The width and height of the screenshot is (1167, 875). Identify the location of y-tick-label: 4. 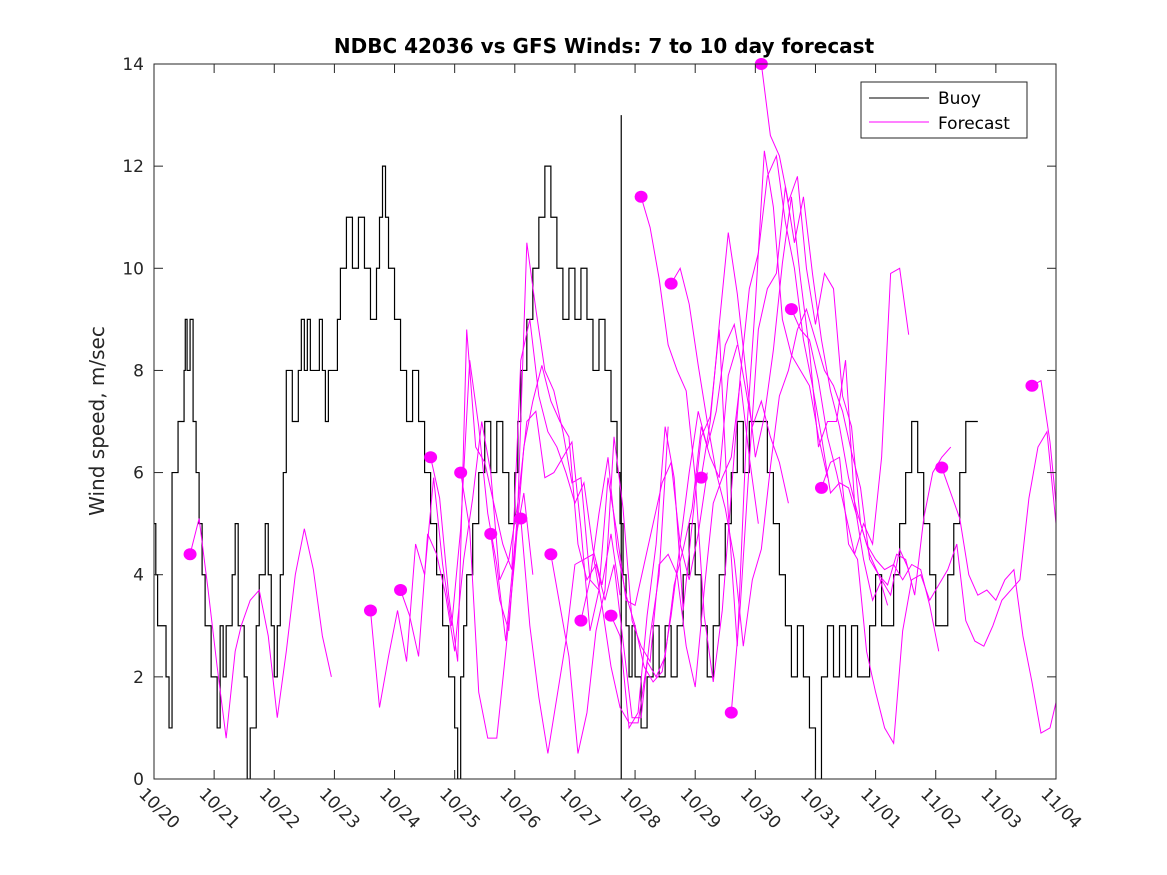
(138, 576).